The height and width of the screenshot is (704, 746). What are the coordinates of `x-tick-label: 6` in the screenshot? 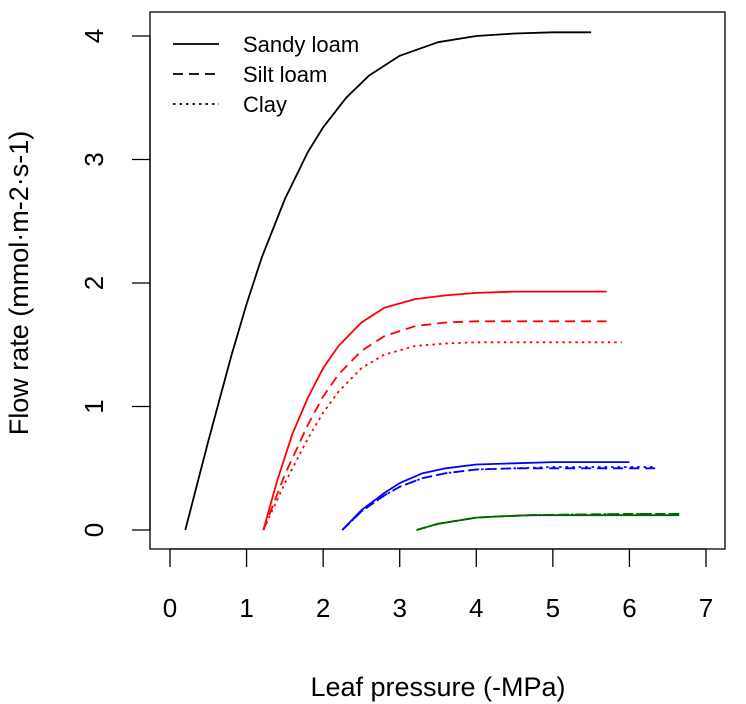 It's located at (629, 608).